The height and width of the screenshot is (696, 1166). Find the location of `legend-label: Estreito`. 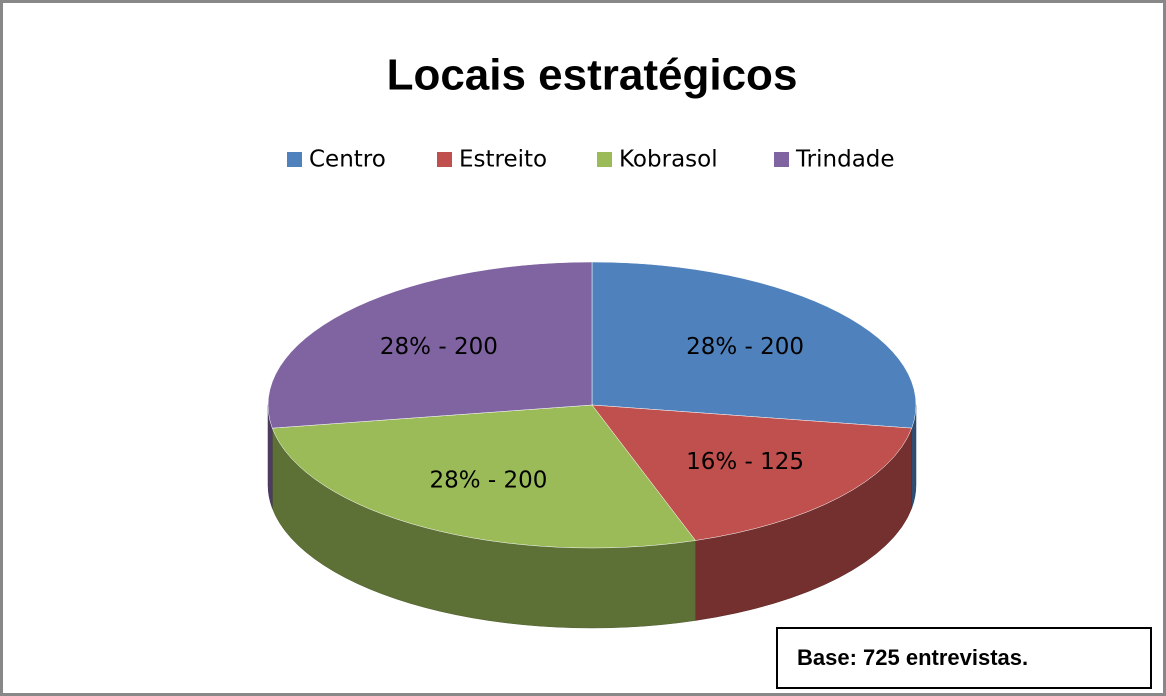

legend-label: Estreito is located at coordinates (503, 160).